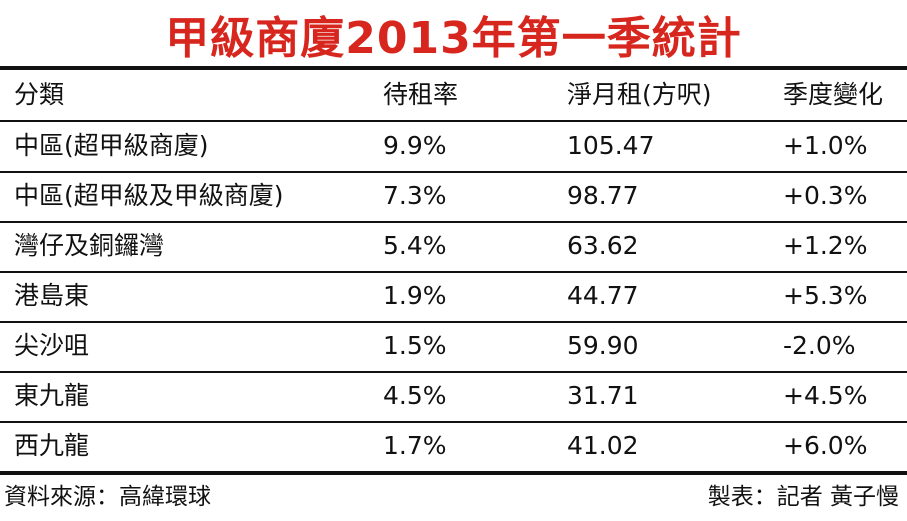 The width and height of the screenshot is (907, 521). Describe the element at coordinates (52, 445) in the screenshot. I see `row-label: 西九龍` at that location.